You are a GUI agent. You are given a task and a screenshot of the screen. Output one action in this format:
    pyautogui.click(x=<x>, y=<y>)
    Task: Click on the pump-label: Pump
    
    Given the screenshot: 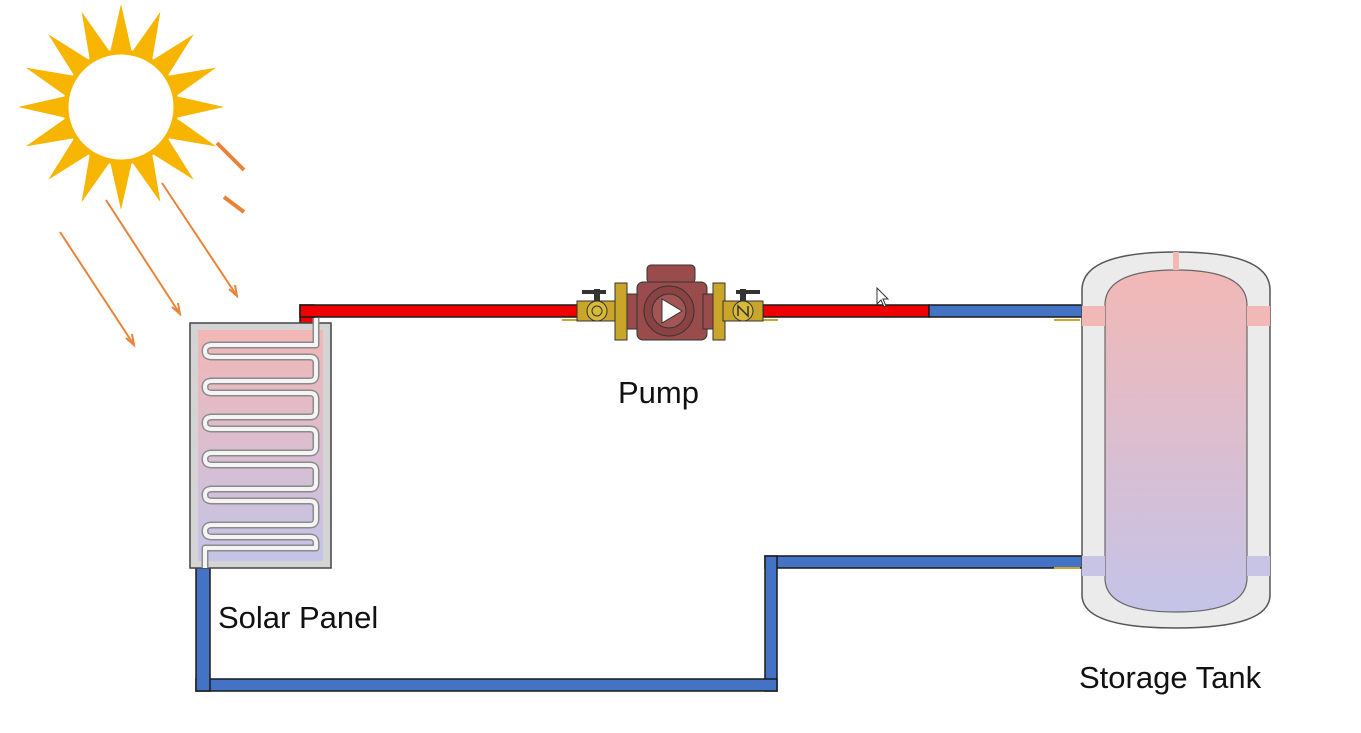 What is the action you would take?
    pyautogui.click(x=658, y=392)
    